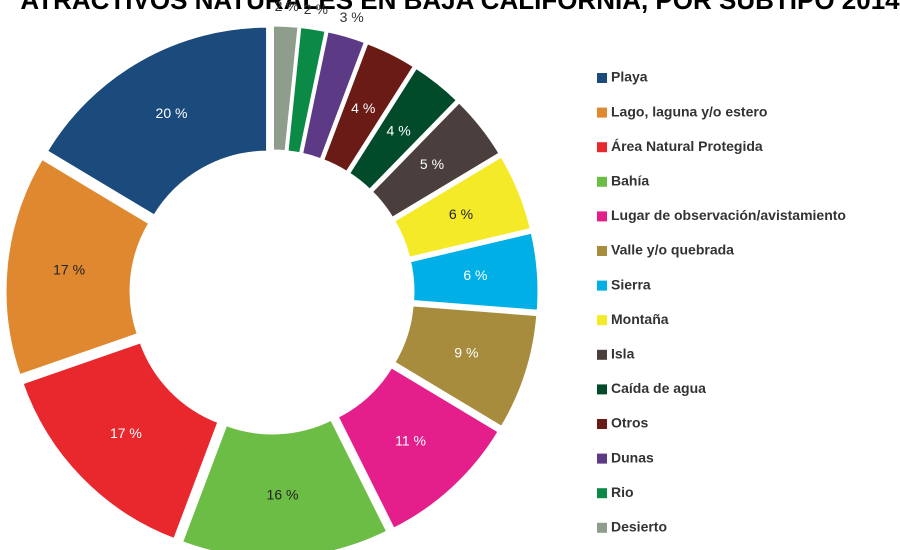 The width and height of the screenshot is (900, 550). I want to click on legend-label: Área Natural Protegida, so click(687, 146).